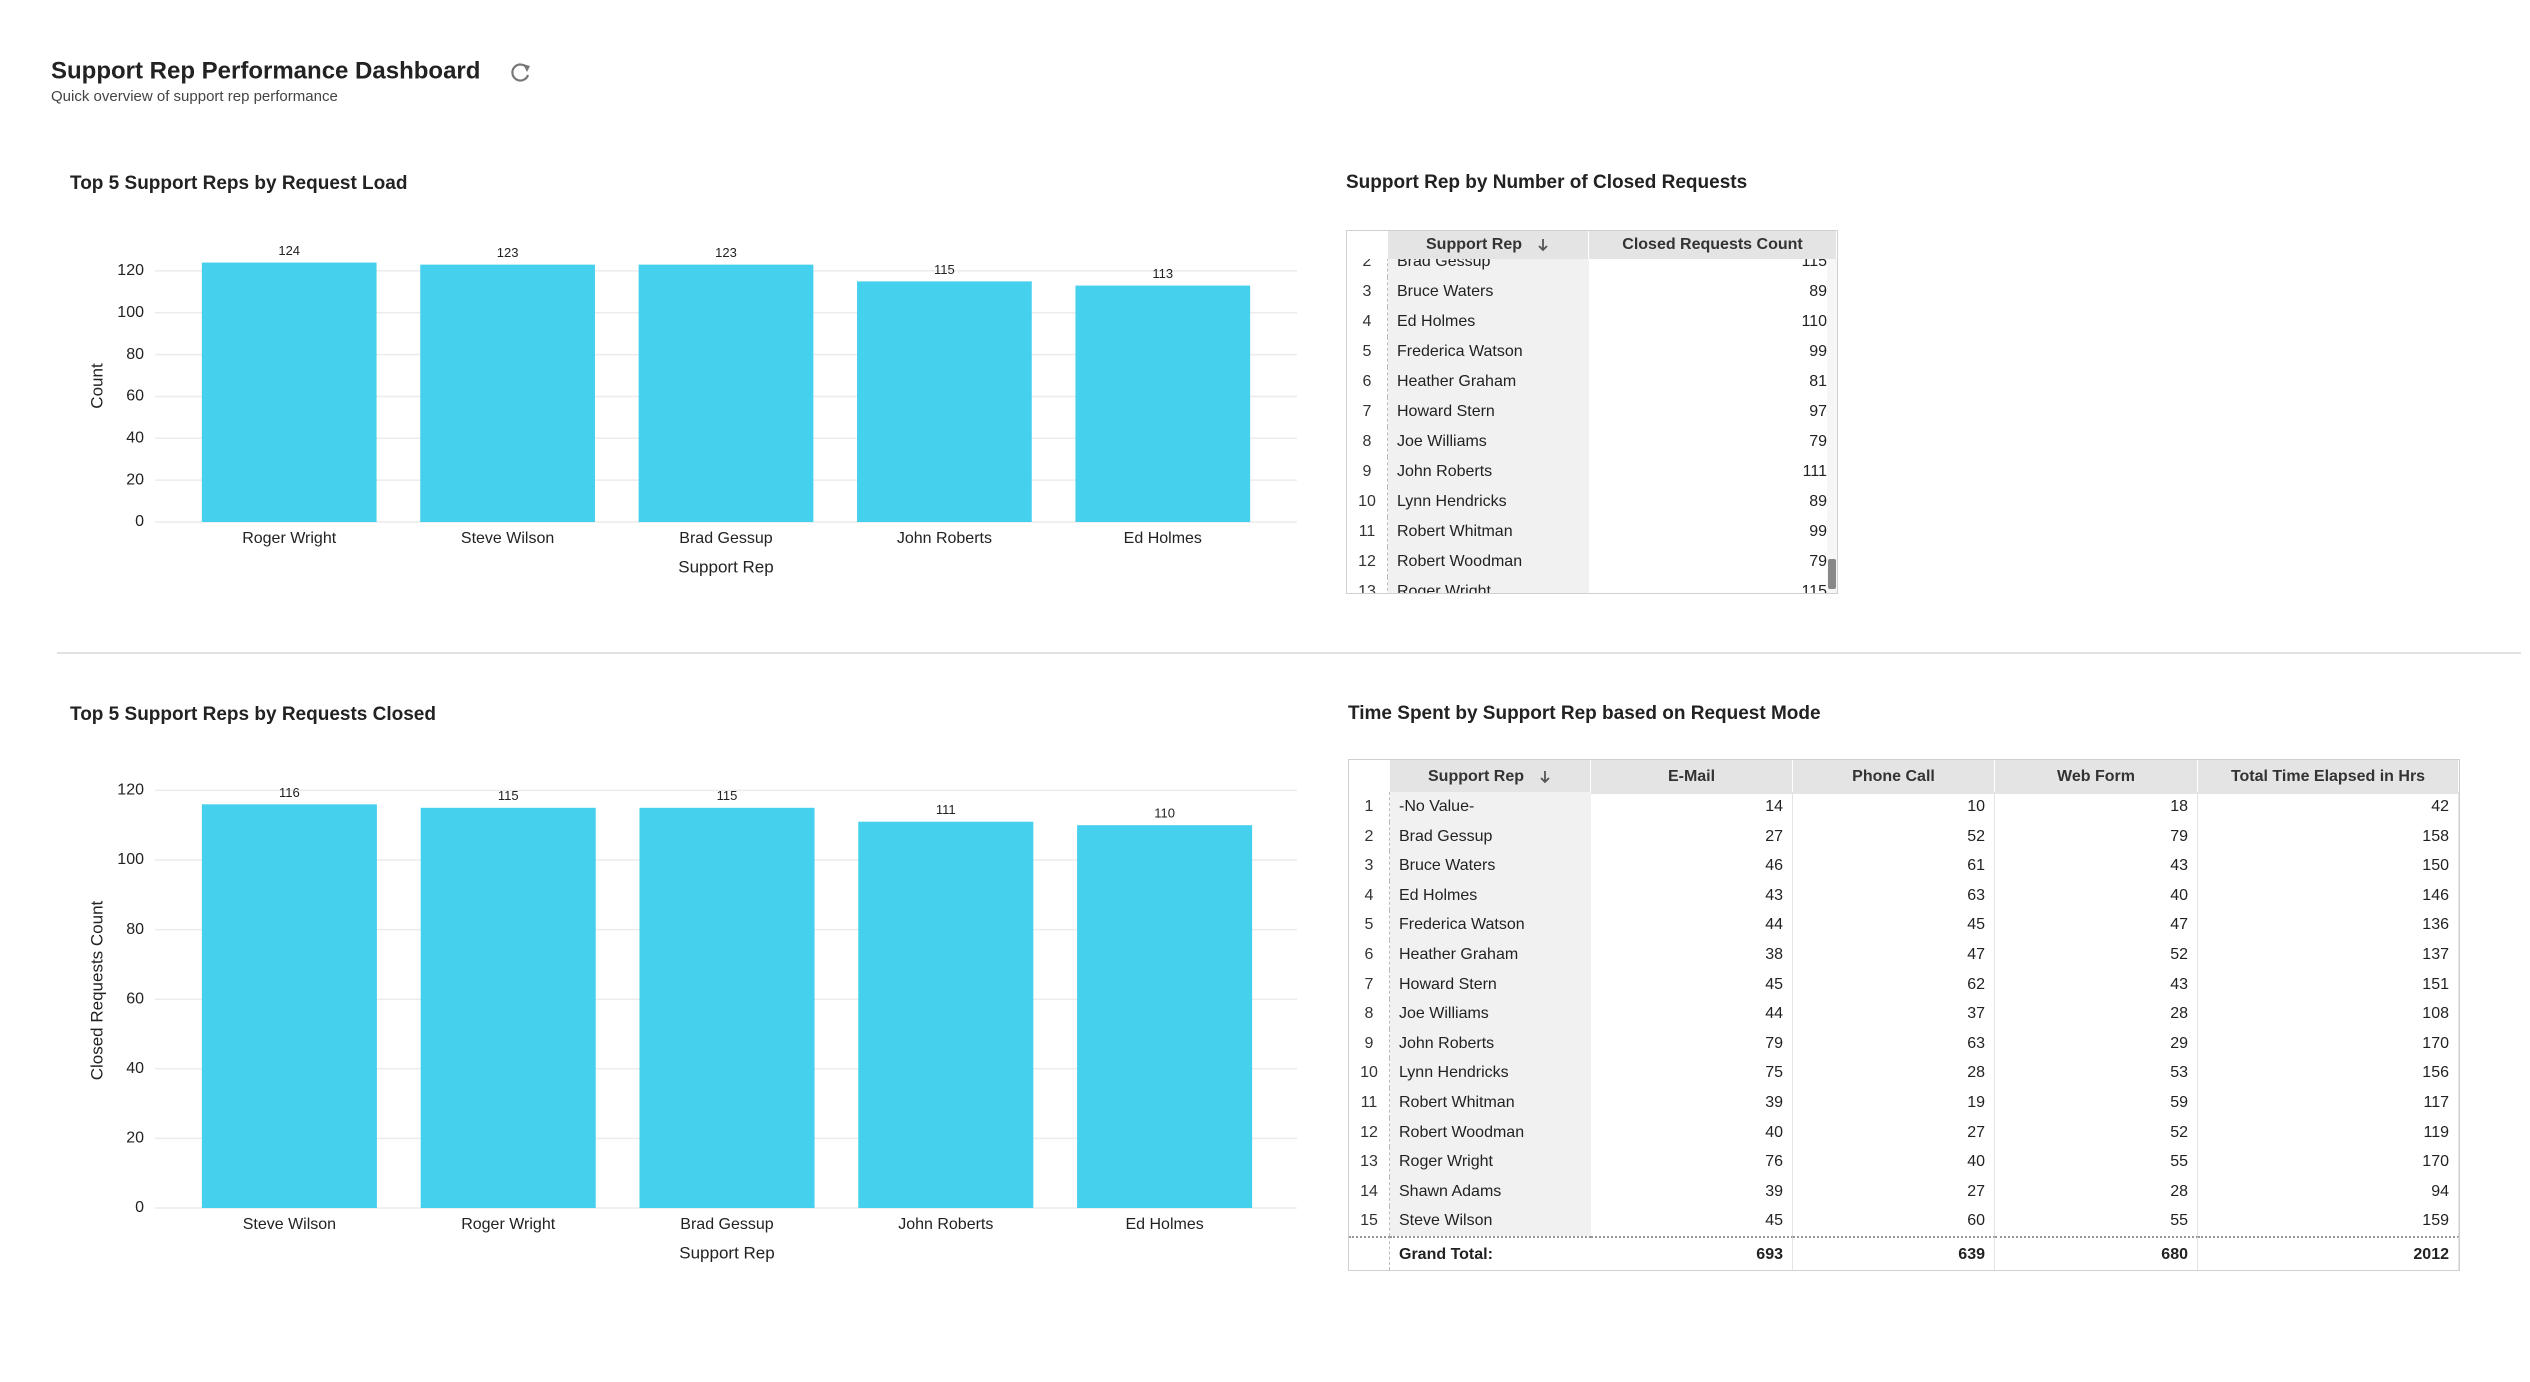  I want to click on table-row: 12 Robert Woodman 79, so click(1592, 562).